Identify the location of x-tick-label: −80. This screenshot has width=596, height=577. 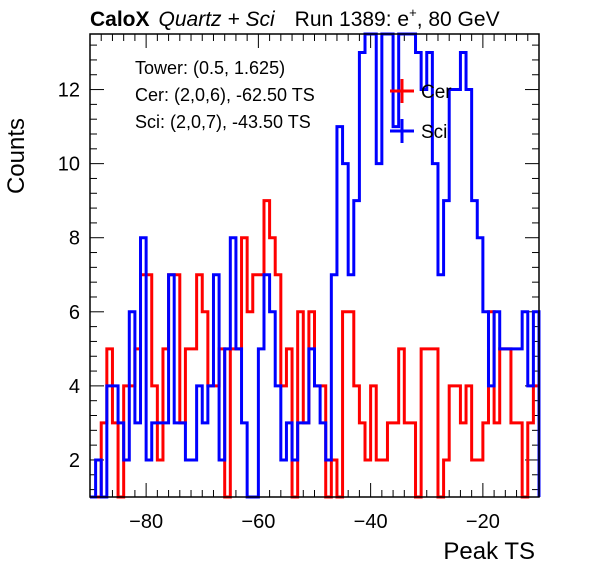
(146, 522).